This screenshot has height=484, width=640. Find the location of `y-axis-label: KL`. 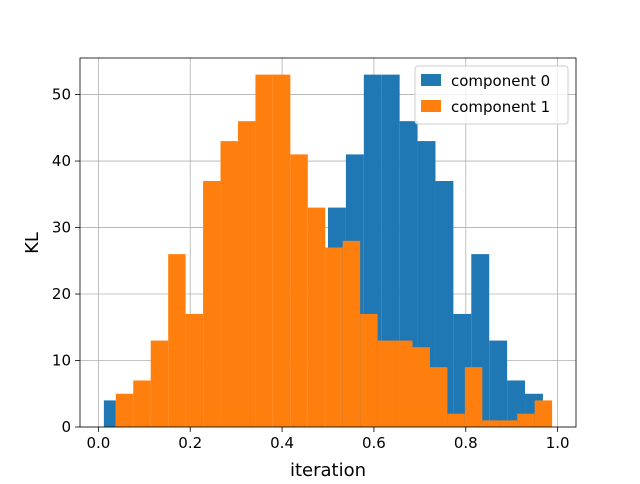

y-axis-label: KL is located at coordinates (32, 243).